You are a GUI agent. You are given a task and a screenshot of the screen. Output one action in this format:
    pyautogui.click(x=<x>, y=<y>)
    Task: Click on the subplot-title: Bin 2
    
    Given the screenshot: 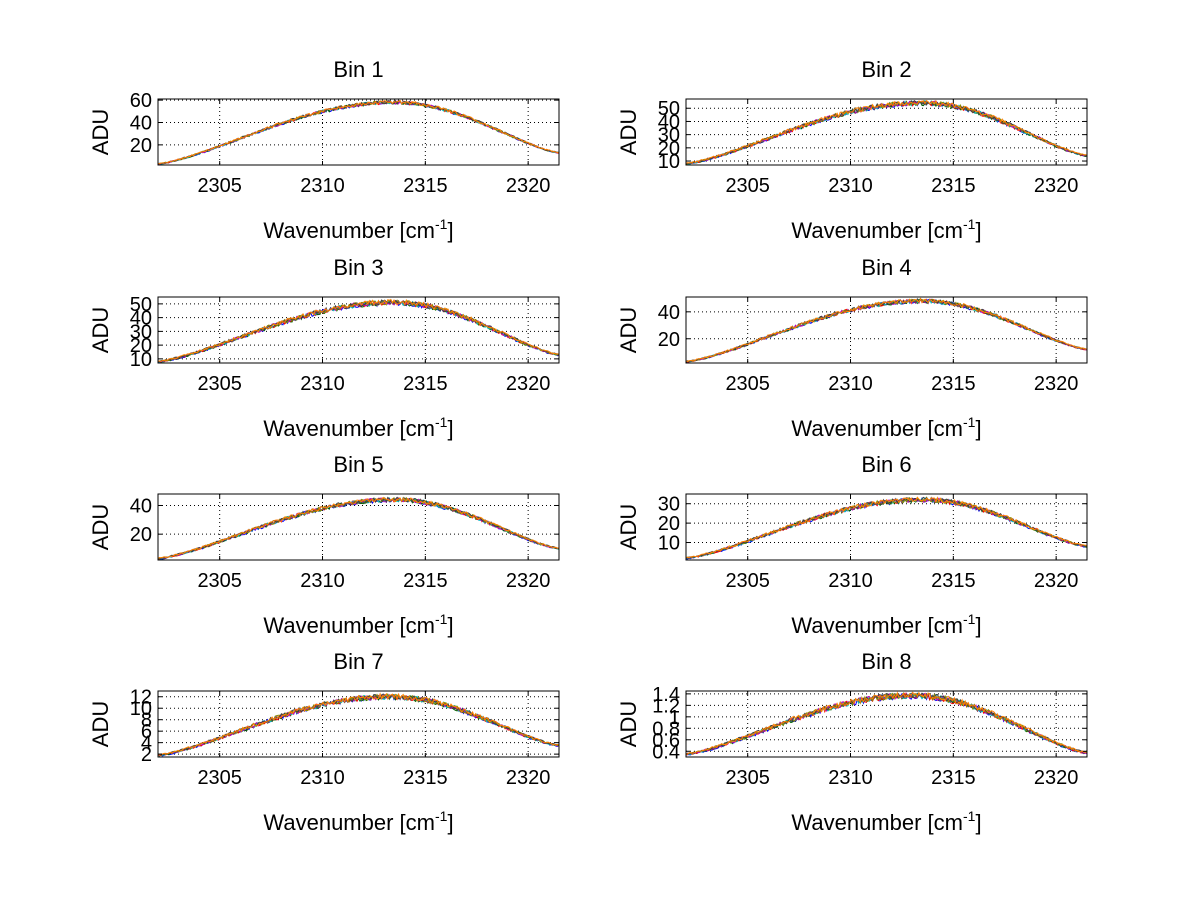 What is the action you would take?
    pyautogui.click(x=886, y=69)
    